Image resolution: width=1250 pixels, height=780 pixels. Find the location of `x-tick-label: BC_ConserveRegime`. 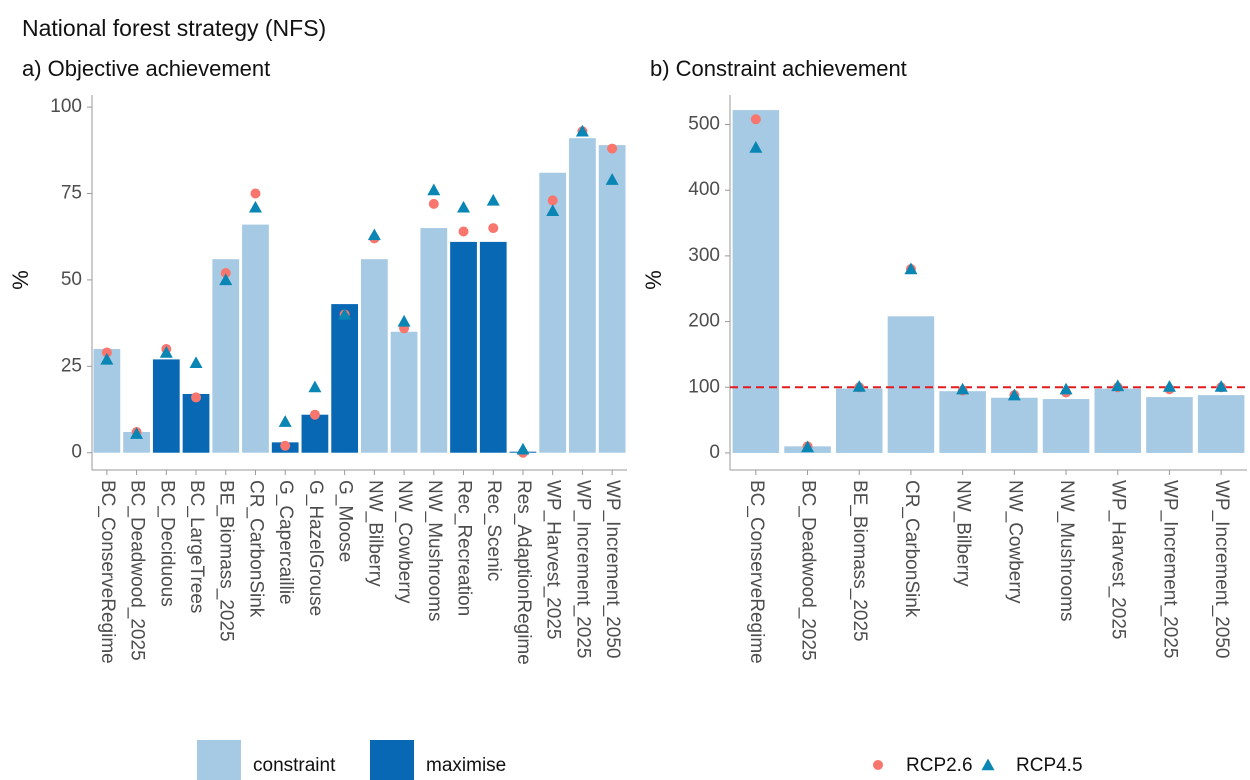

x-tick-label: BC_ConserveRegime is located at coordinates (107, 572).